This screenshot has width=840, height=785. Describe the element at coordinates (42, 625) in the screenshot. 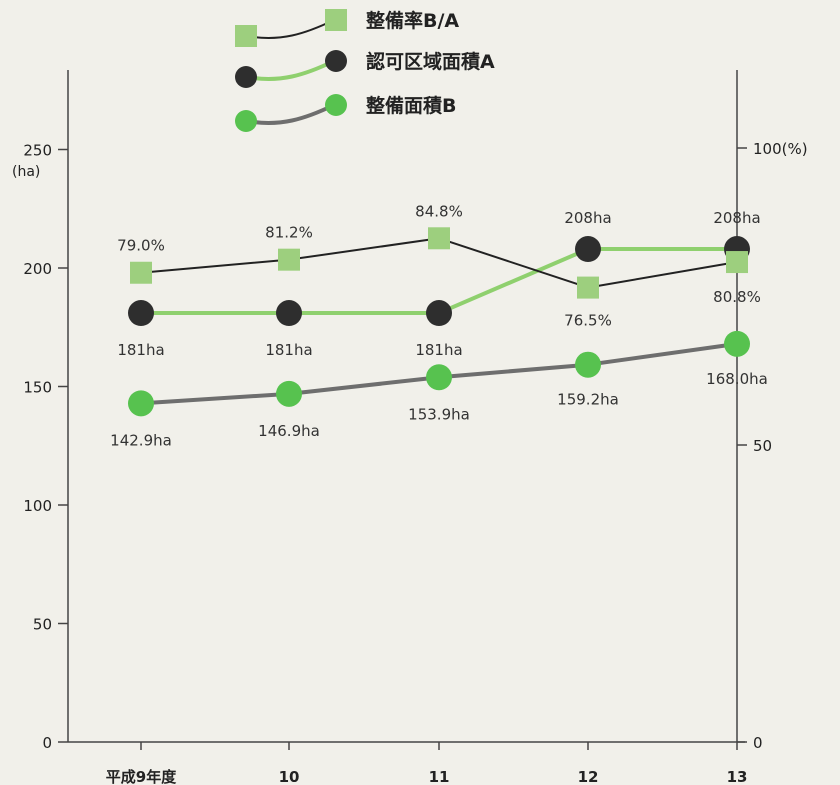

I see `left-tick-label: 50` at that location.